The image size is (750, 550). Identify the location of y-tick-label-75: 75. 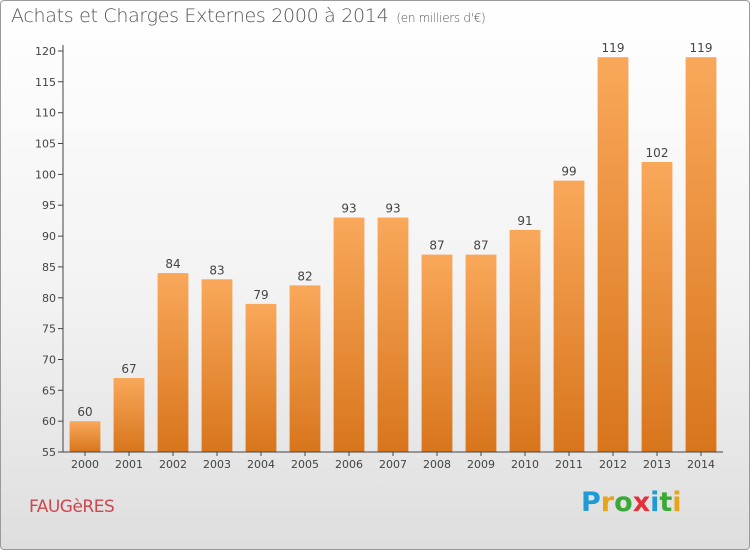
(49, 329).